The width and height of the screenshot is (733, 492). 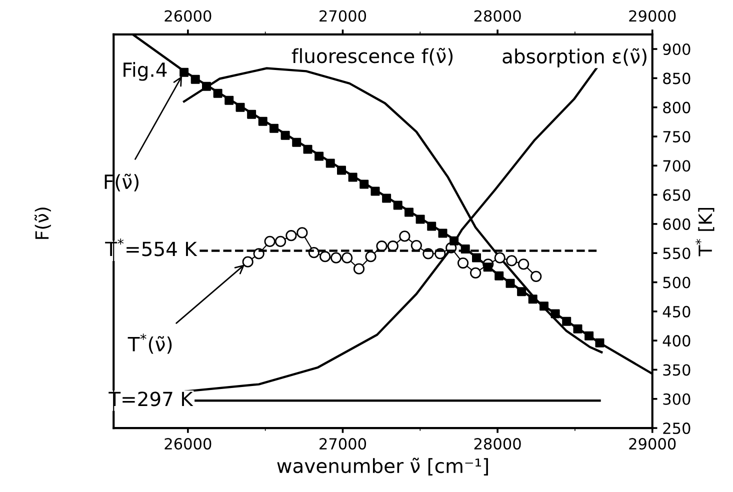 I want to click on x2-tick-label: 28000, so click(x=497, y=16).